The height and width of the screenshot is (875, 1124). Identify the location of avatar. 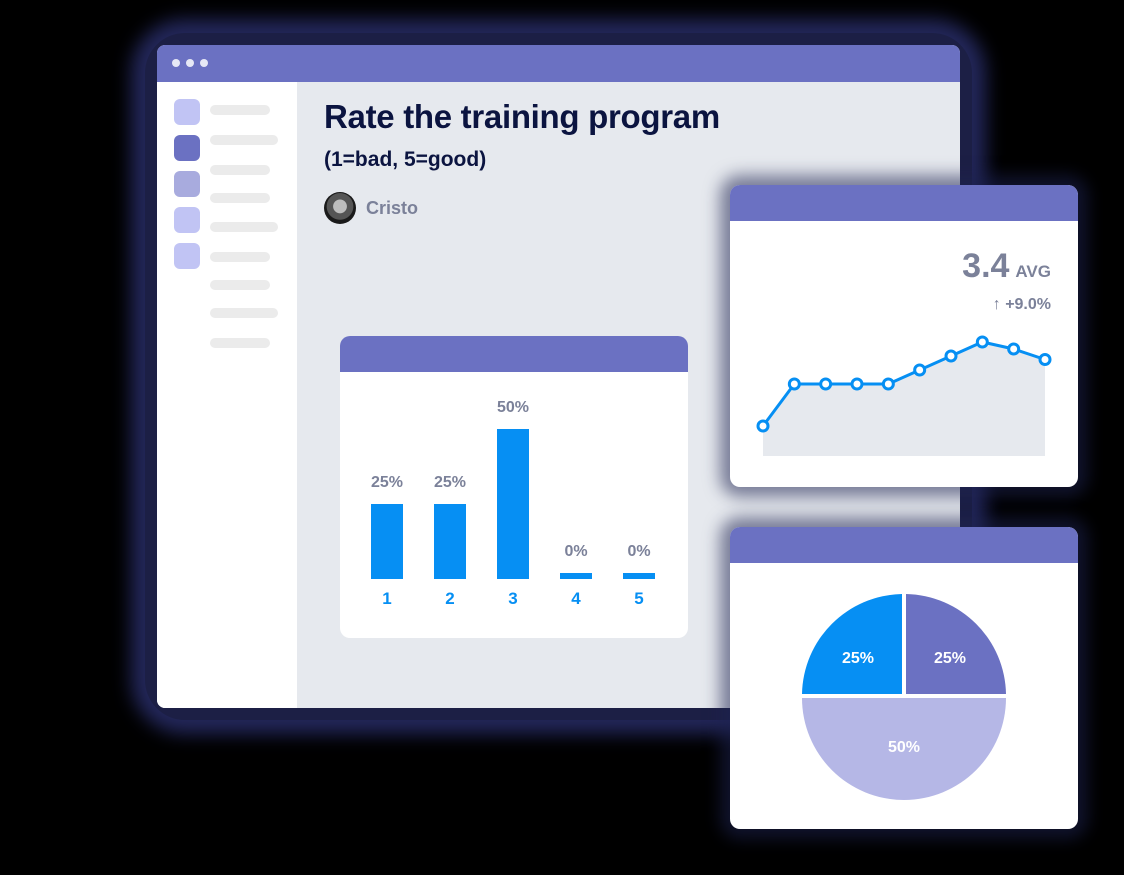
(340, 208).